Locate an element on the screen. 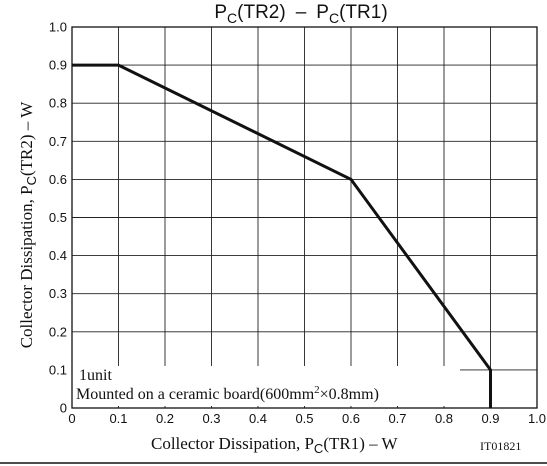  x-tick-label: 0.9 is located at coordinates (490, 418).